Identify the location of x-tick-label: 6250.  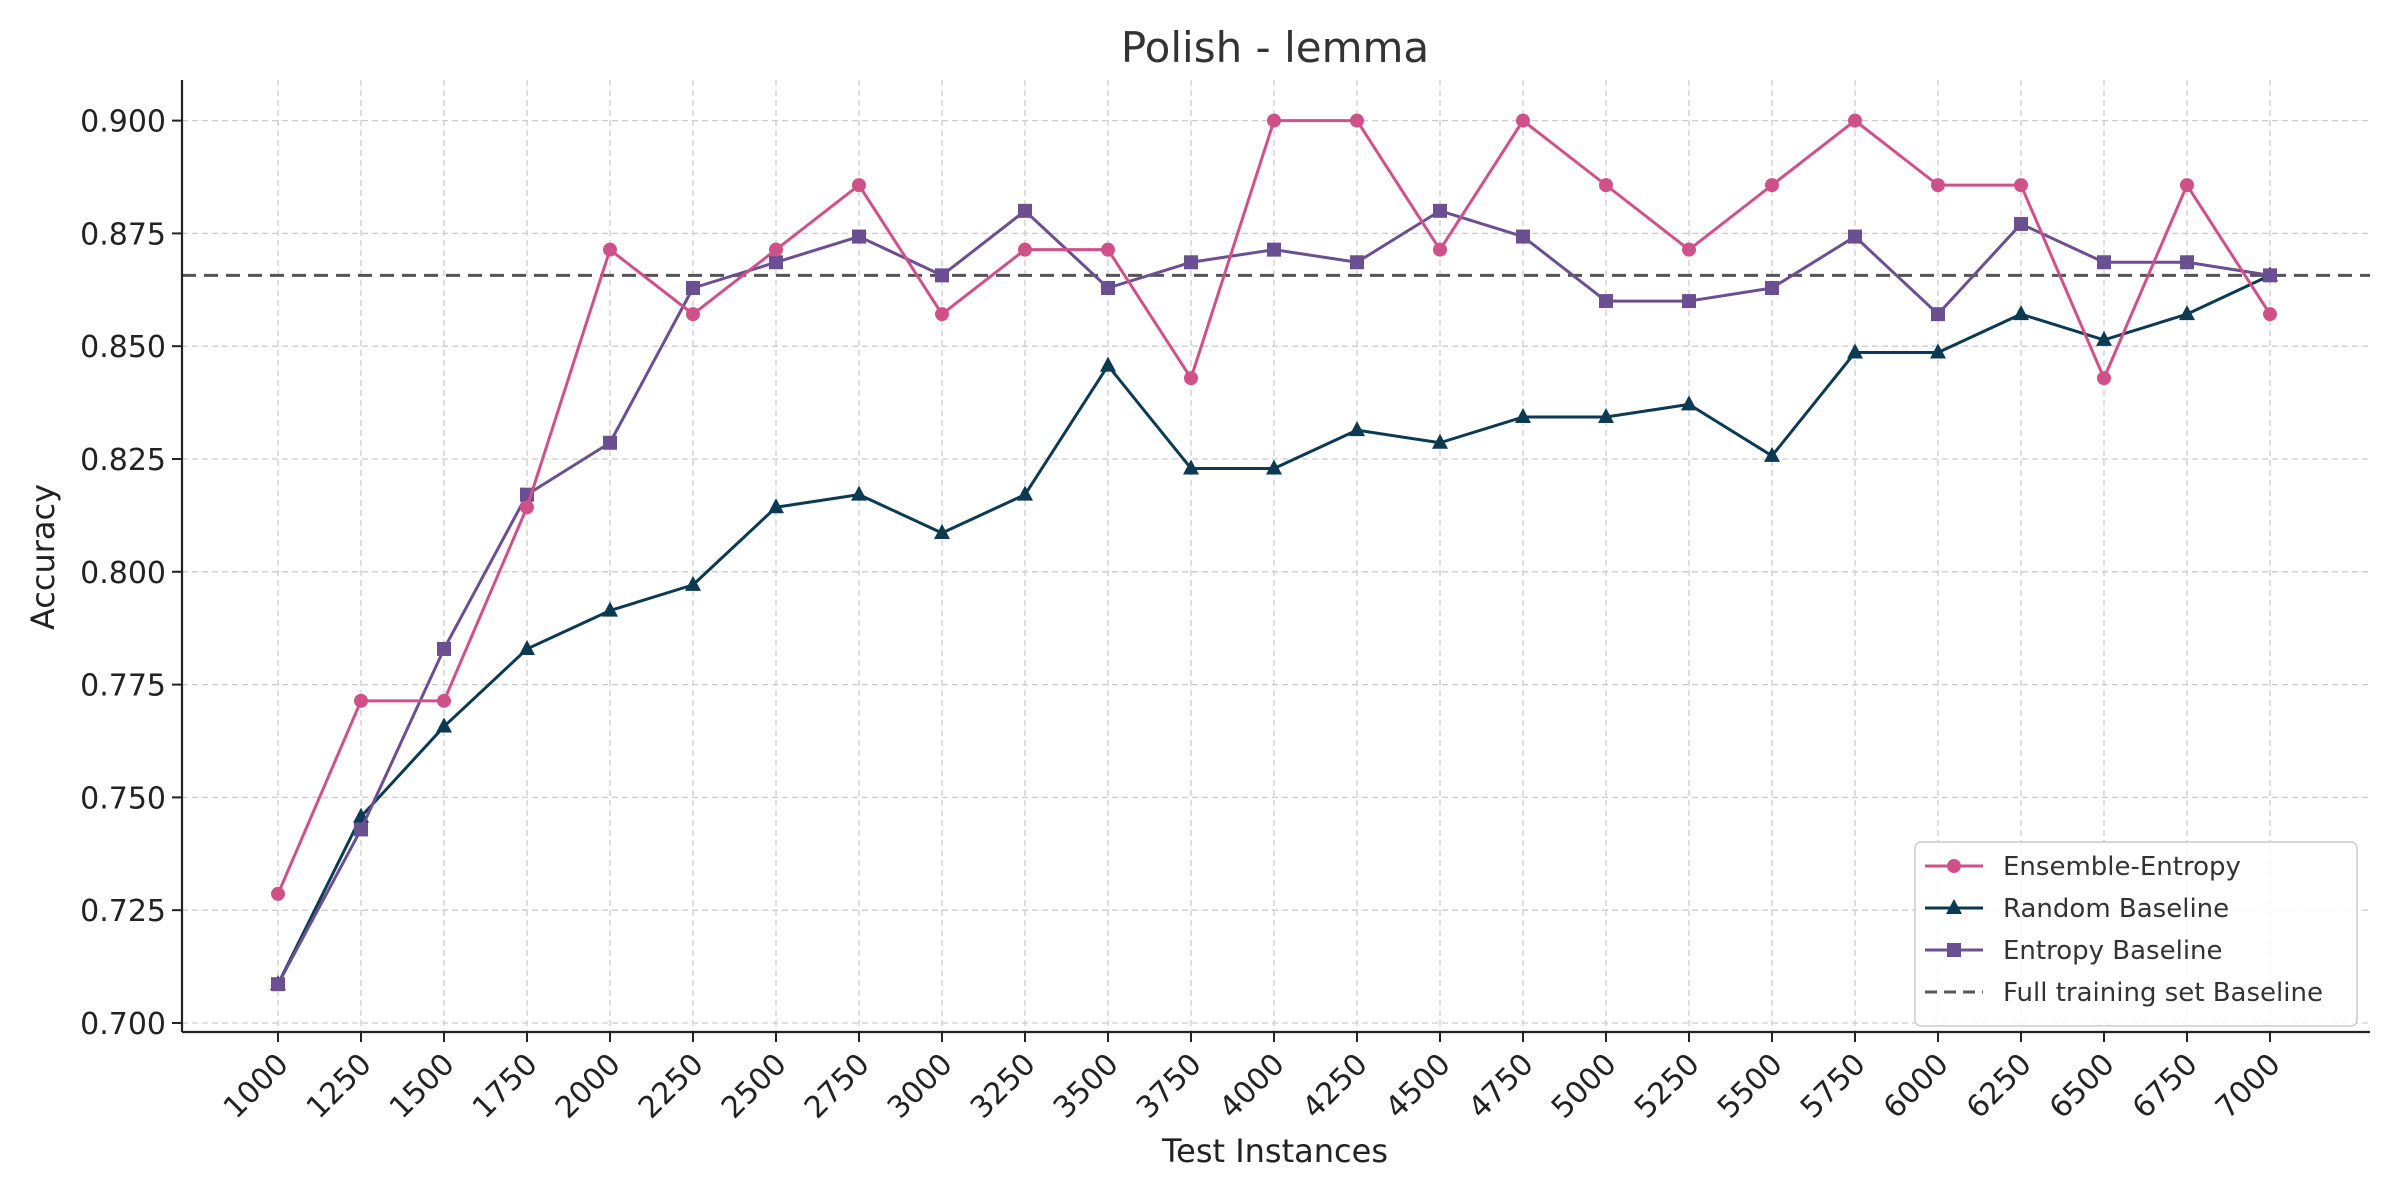
(1999, 1086).